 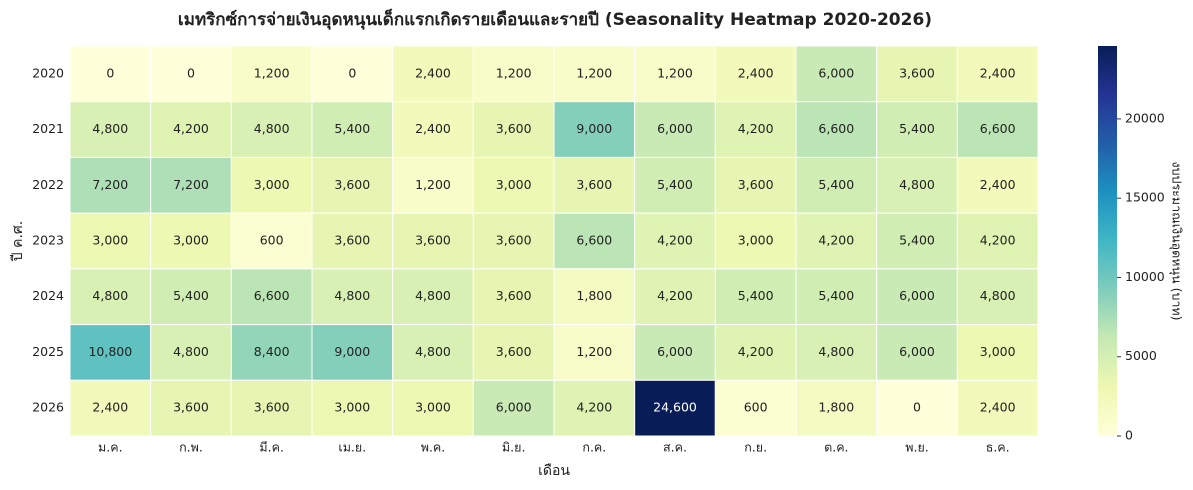 What do you see at coordinates (48, 72) in the screenshot?
I see `y-tick-label: 2020` at bounding box center [48, 72].